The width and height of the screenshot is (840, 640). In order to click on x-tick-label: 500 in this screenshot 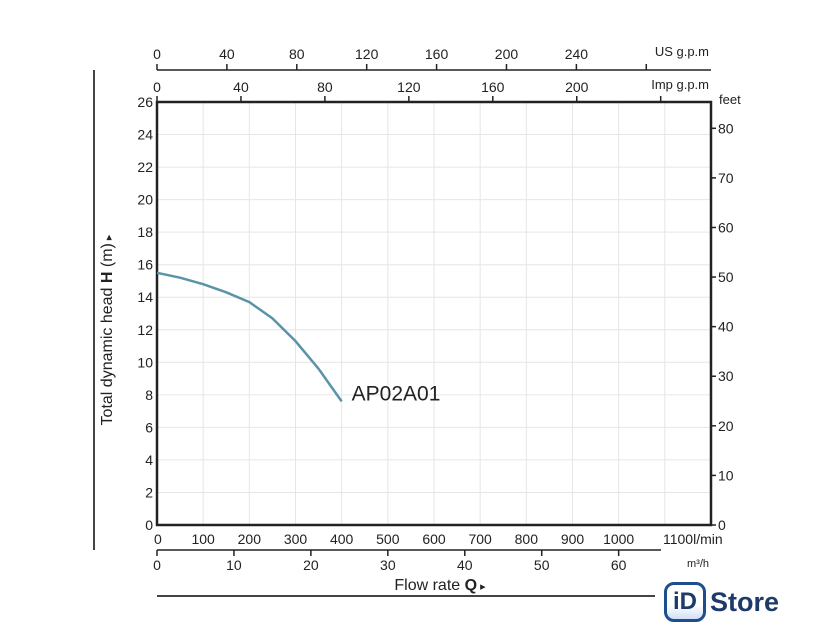, I will do `click(388, 539)`.